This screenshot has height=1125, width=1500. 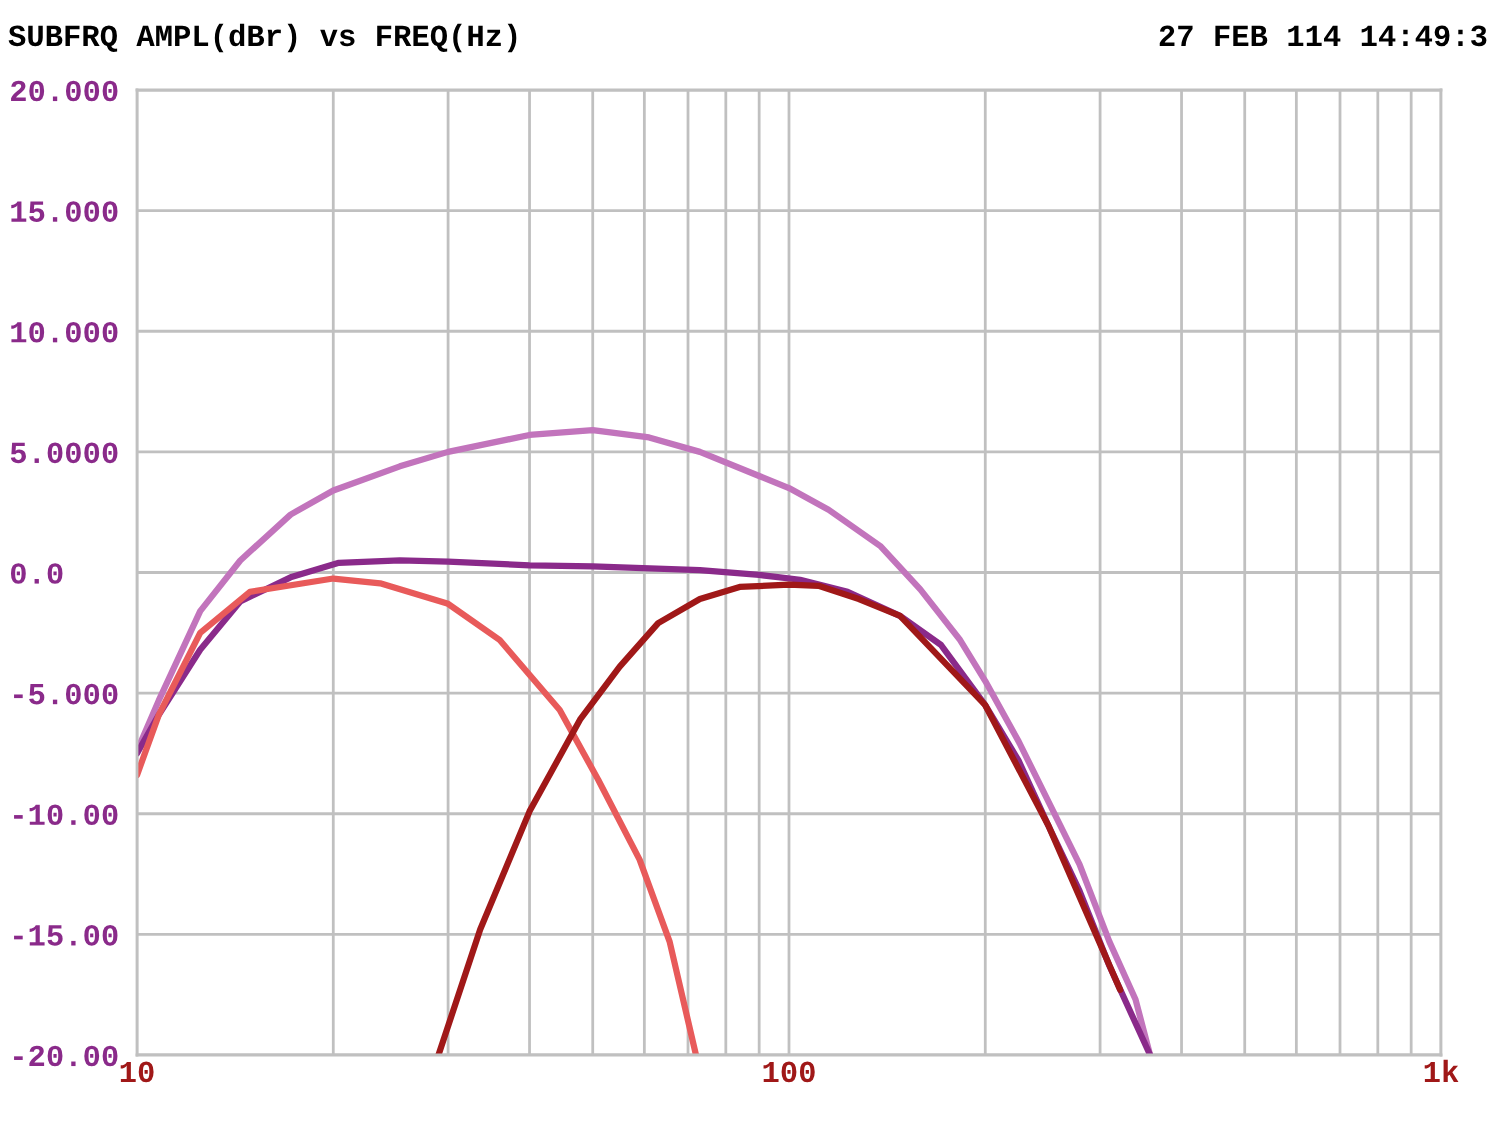 What do you see at coordinates (789, 1072) in the screenshot?
I see `x-tick-label: 100` at bounding box center [789, 1072].